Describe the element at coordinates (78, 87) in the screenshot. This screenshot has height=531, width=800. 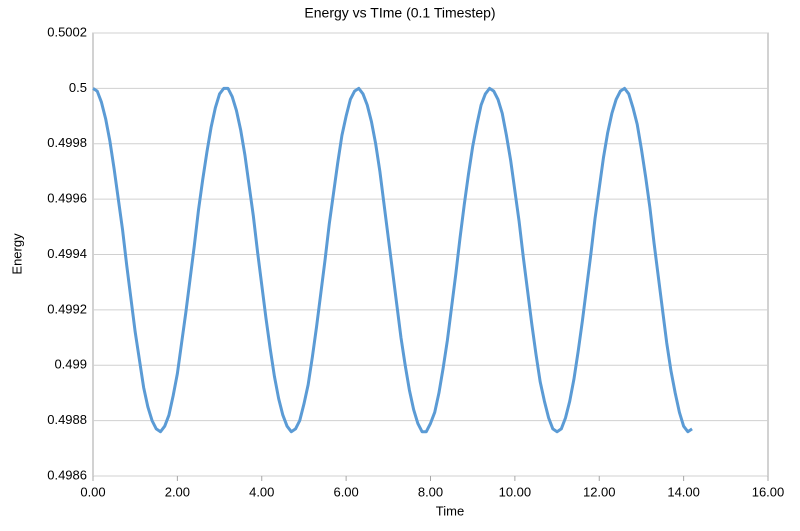
I see `y-tick-label: 0.5` at that location.